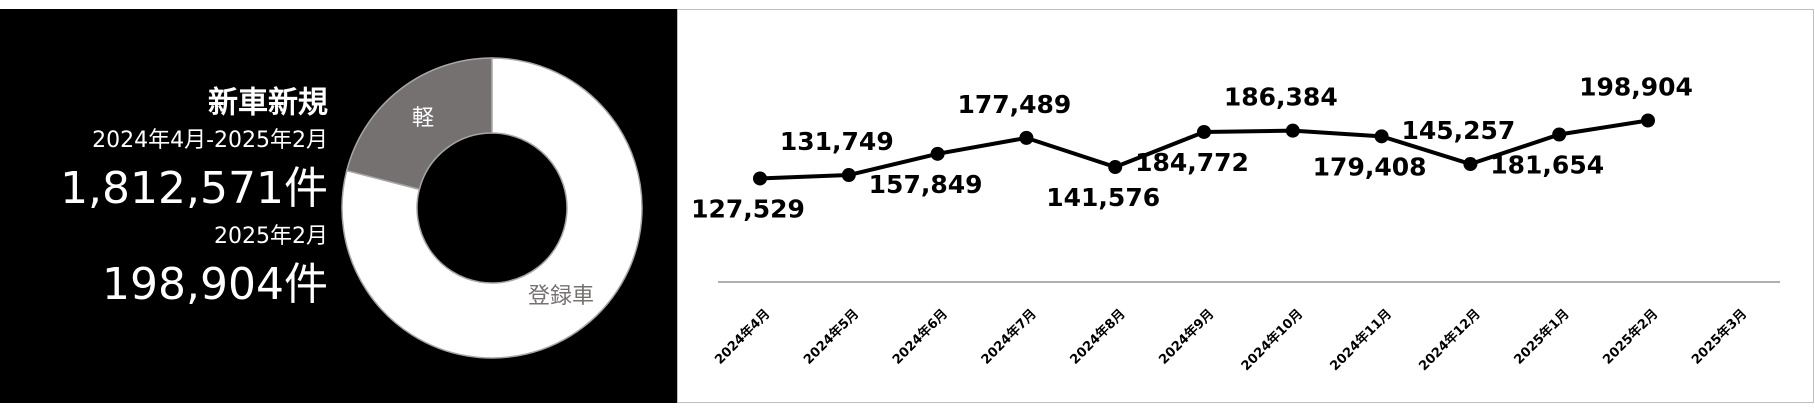 This screenshot has height=411, width=1815. Describe the element at coordinates (1014, 104) in the screenshot. I see `data-label: 177,489` at that location.